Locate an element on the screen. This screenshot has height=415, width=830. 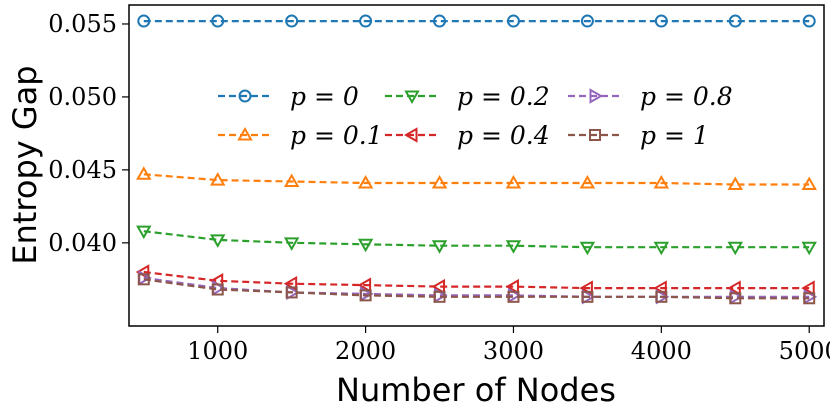
x-tick-label: 3000 is located at coordinates (513, 351).